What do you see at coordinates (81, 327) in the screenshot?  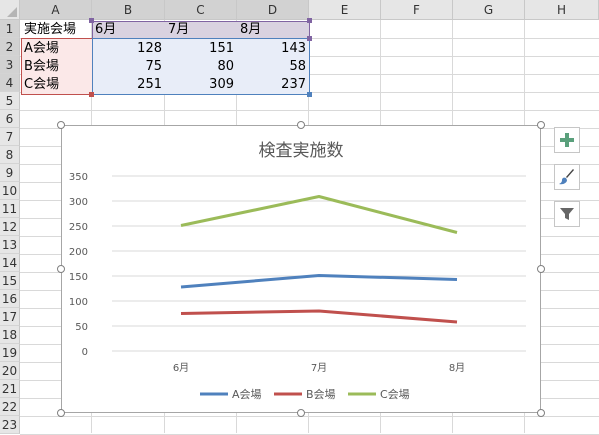 I see `y-tick-label: 50` at bounding box center [81, 327].